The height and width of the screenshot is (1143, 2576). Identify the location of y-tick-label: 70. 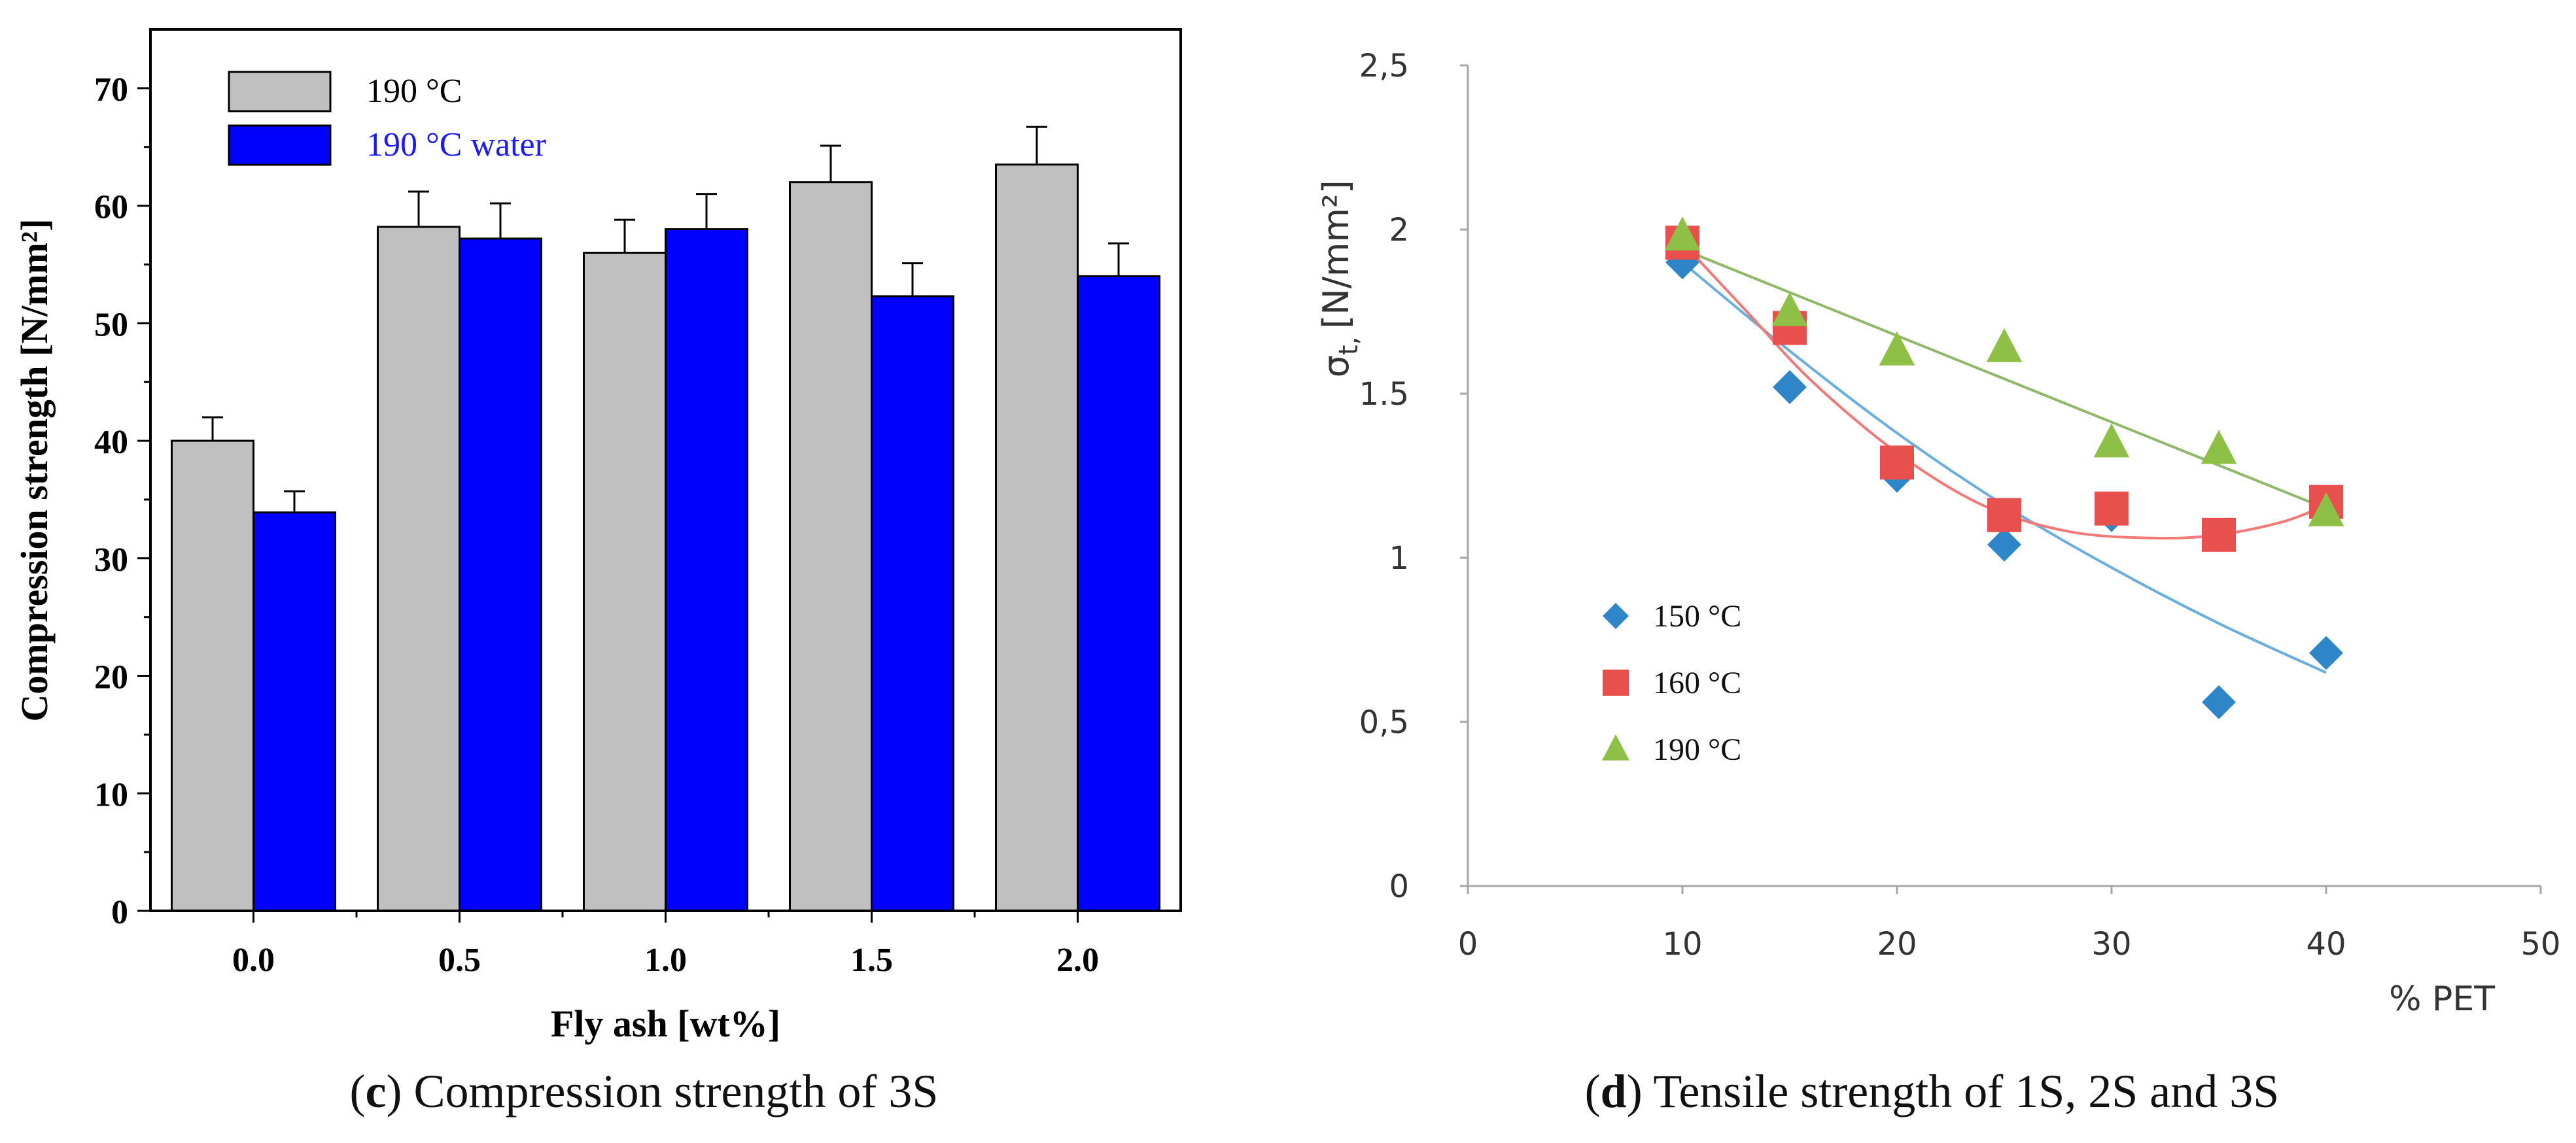
(111, 90).